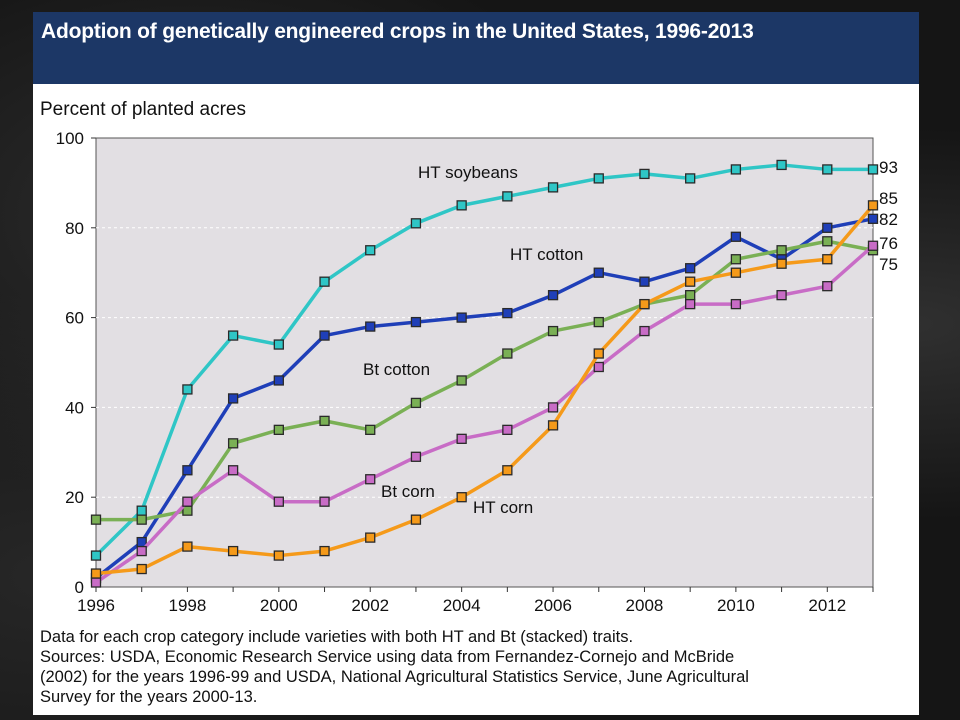  What do you see at coordinates (888, 198) in the screenshot?
I see `ht-corn-end-value: 85` at bounding box center [888, 198].